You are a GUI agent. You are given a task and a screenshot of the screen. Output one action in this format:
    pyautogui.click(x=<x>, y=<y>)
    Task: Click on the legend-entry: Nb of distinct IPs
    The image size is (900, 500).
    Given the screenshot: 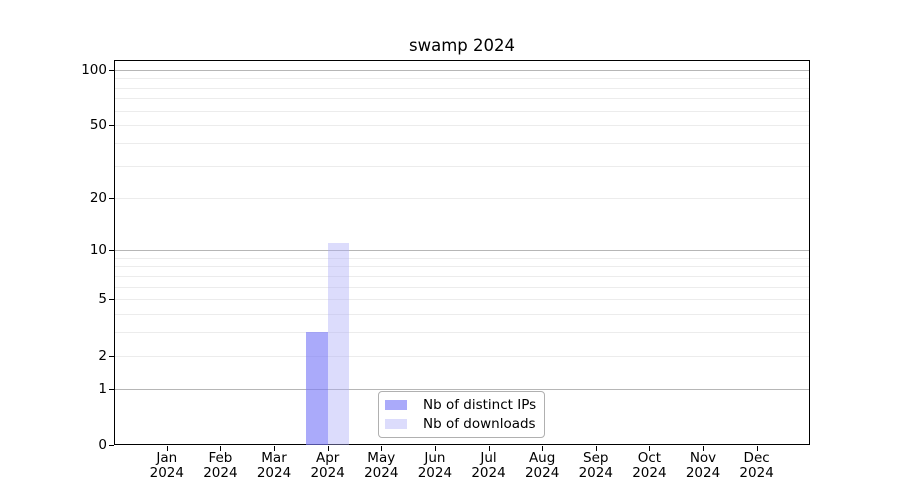 What is the action you would take?
    pyautogui.click(x=461, y=405)
    